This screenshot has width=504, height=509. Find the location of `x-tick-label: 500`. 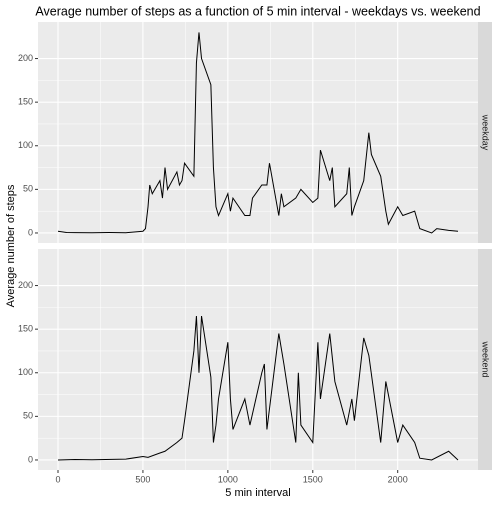

x-tick-label: 500 is located at coordinates (142, 479).